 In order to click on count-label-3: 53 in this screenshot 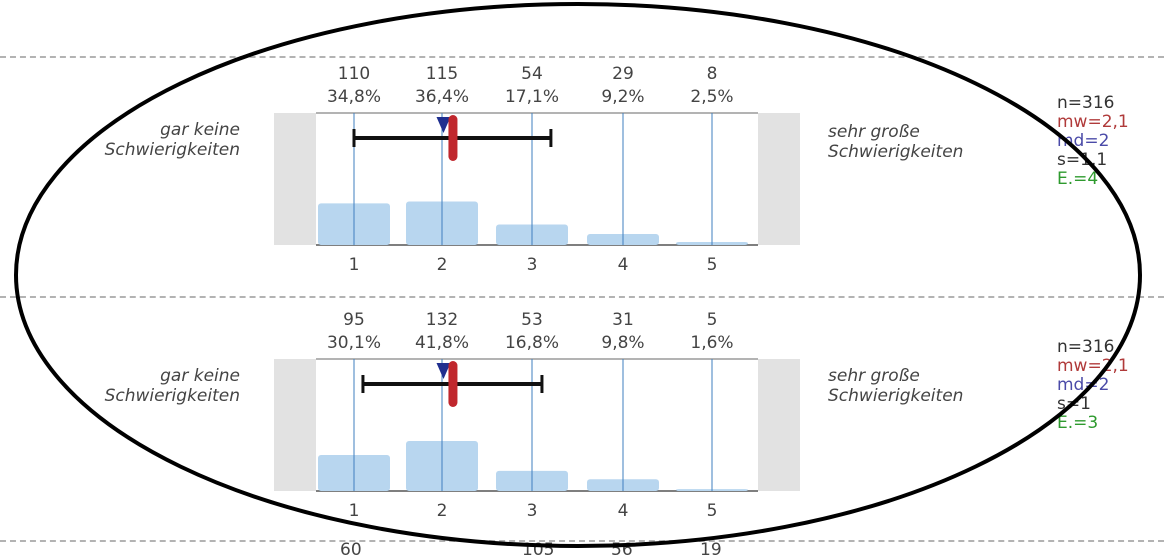, I will do `click(532, 320)`.